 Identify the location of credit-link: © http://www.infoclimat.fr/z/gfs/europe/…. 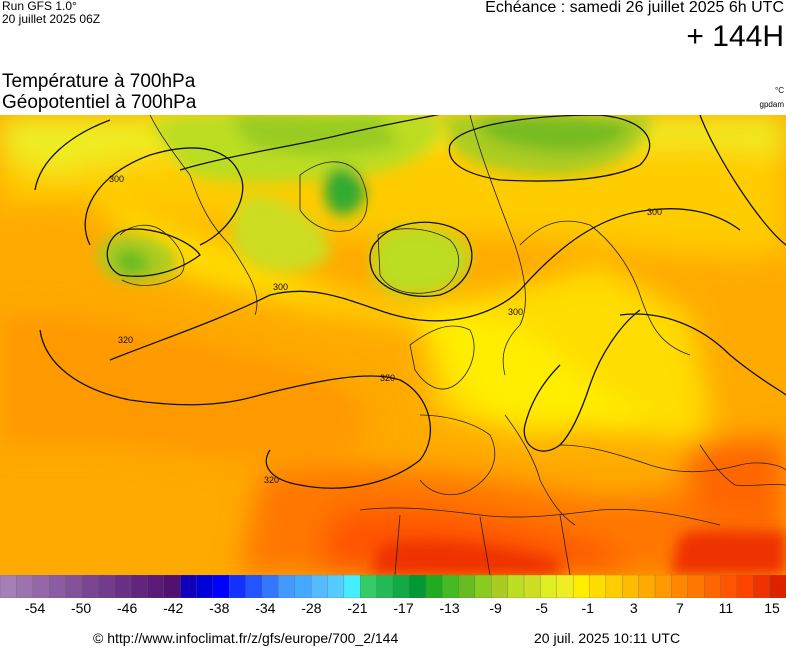
(246, 638).